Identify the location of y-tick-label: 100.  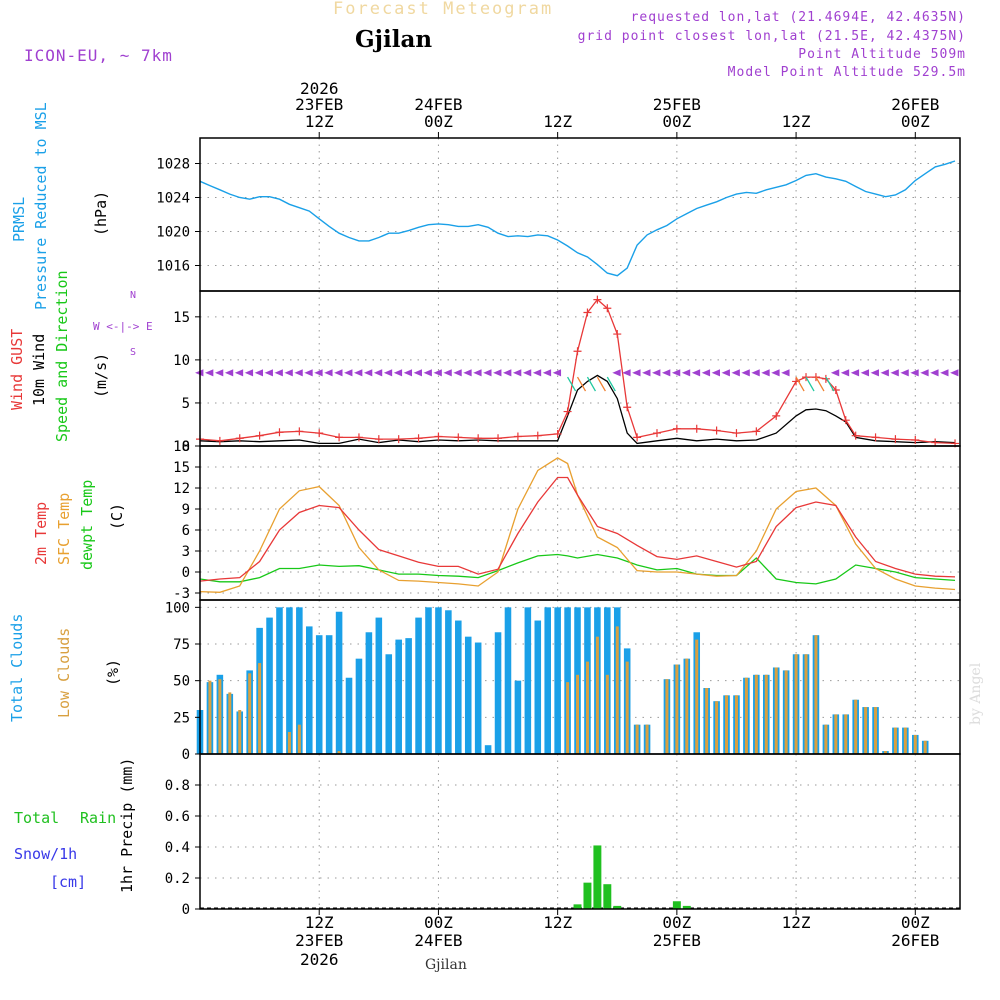
(177, 608).